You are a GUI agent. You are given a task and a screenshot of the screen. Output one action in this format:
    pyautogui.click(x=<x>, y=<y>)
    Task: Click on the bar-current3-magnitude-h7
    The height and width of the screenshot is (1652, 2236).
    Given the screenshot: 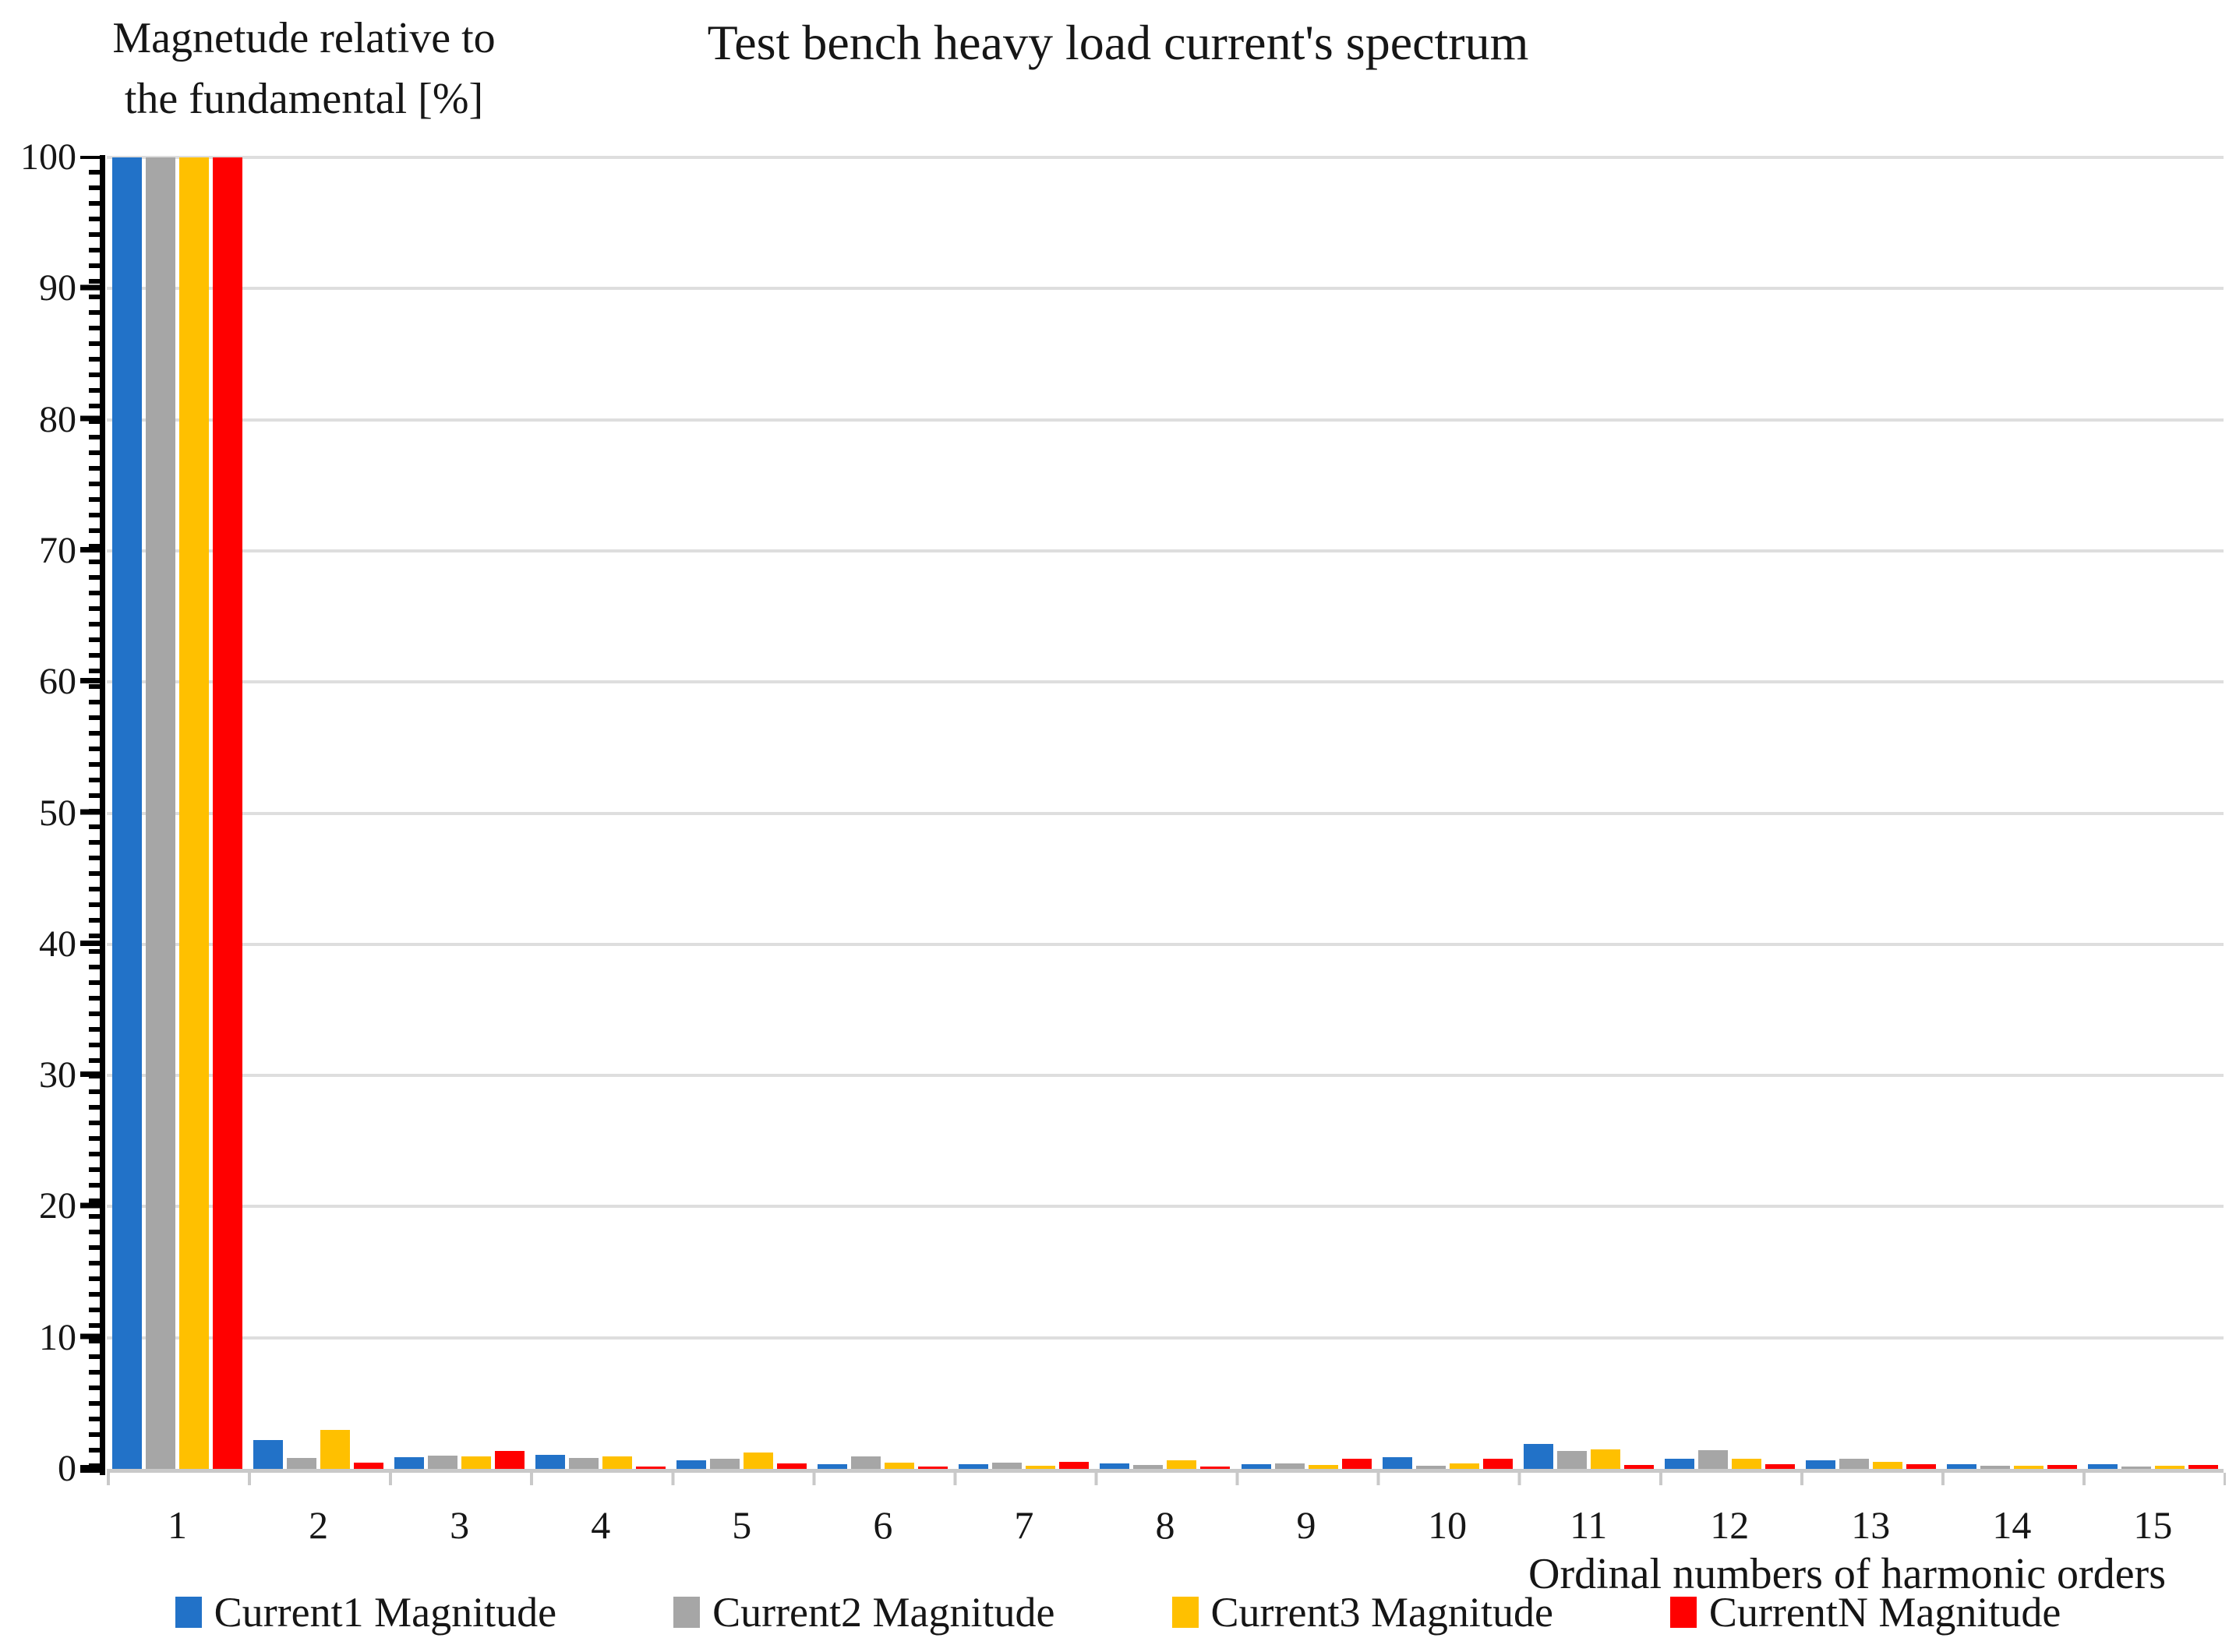 What is the action you would take?
    pyautogui.click(x=1041, y=1467)
    